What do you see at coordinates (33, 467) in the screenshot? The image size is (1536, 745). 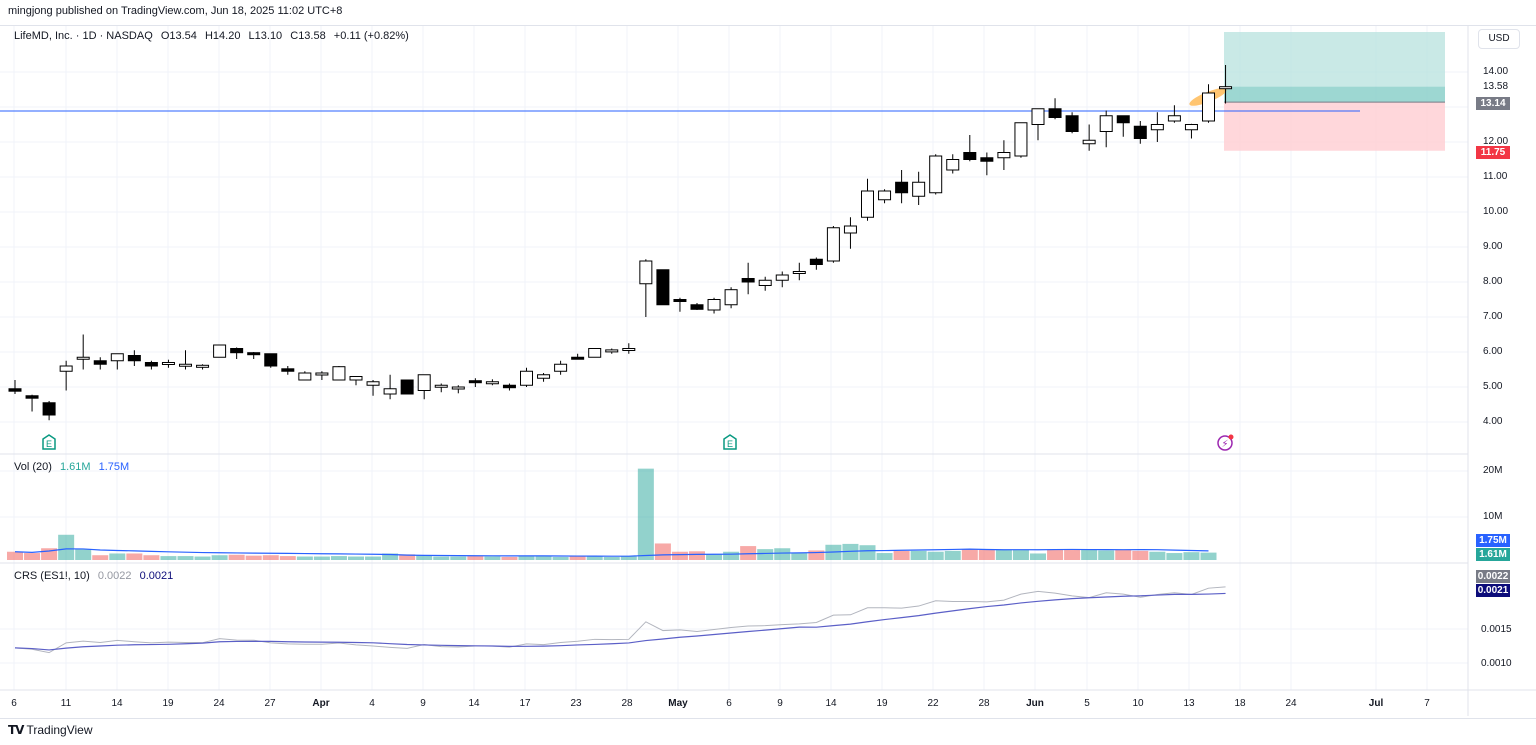 I see `volume-label: Vol (20)` at bounding box center [33, 467].